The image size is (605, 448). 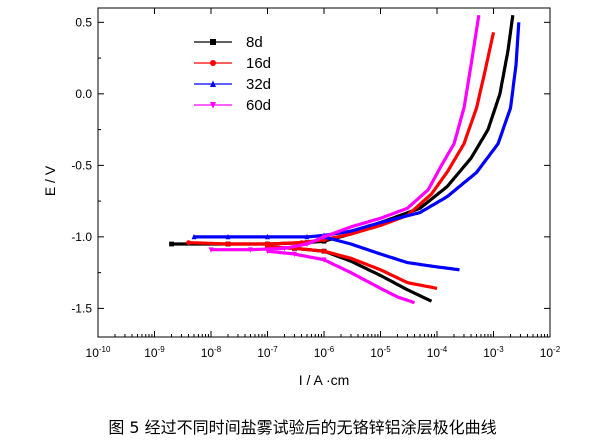 I want to click on series-line-32d-cathodic, so click(x=391, y=253).